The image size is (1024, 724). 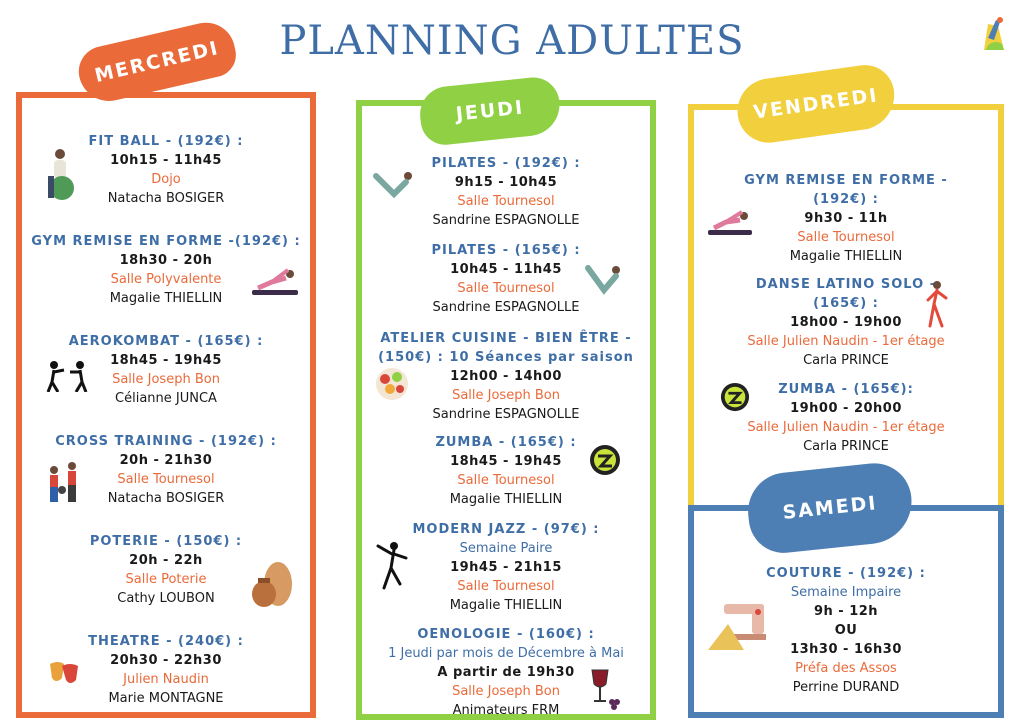 I want to click on activity-time: 18h30 - 20h, so click(x=166, y=260).